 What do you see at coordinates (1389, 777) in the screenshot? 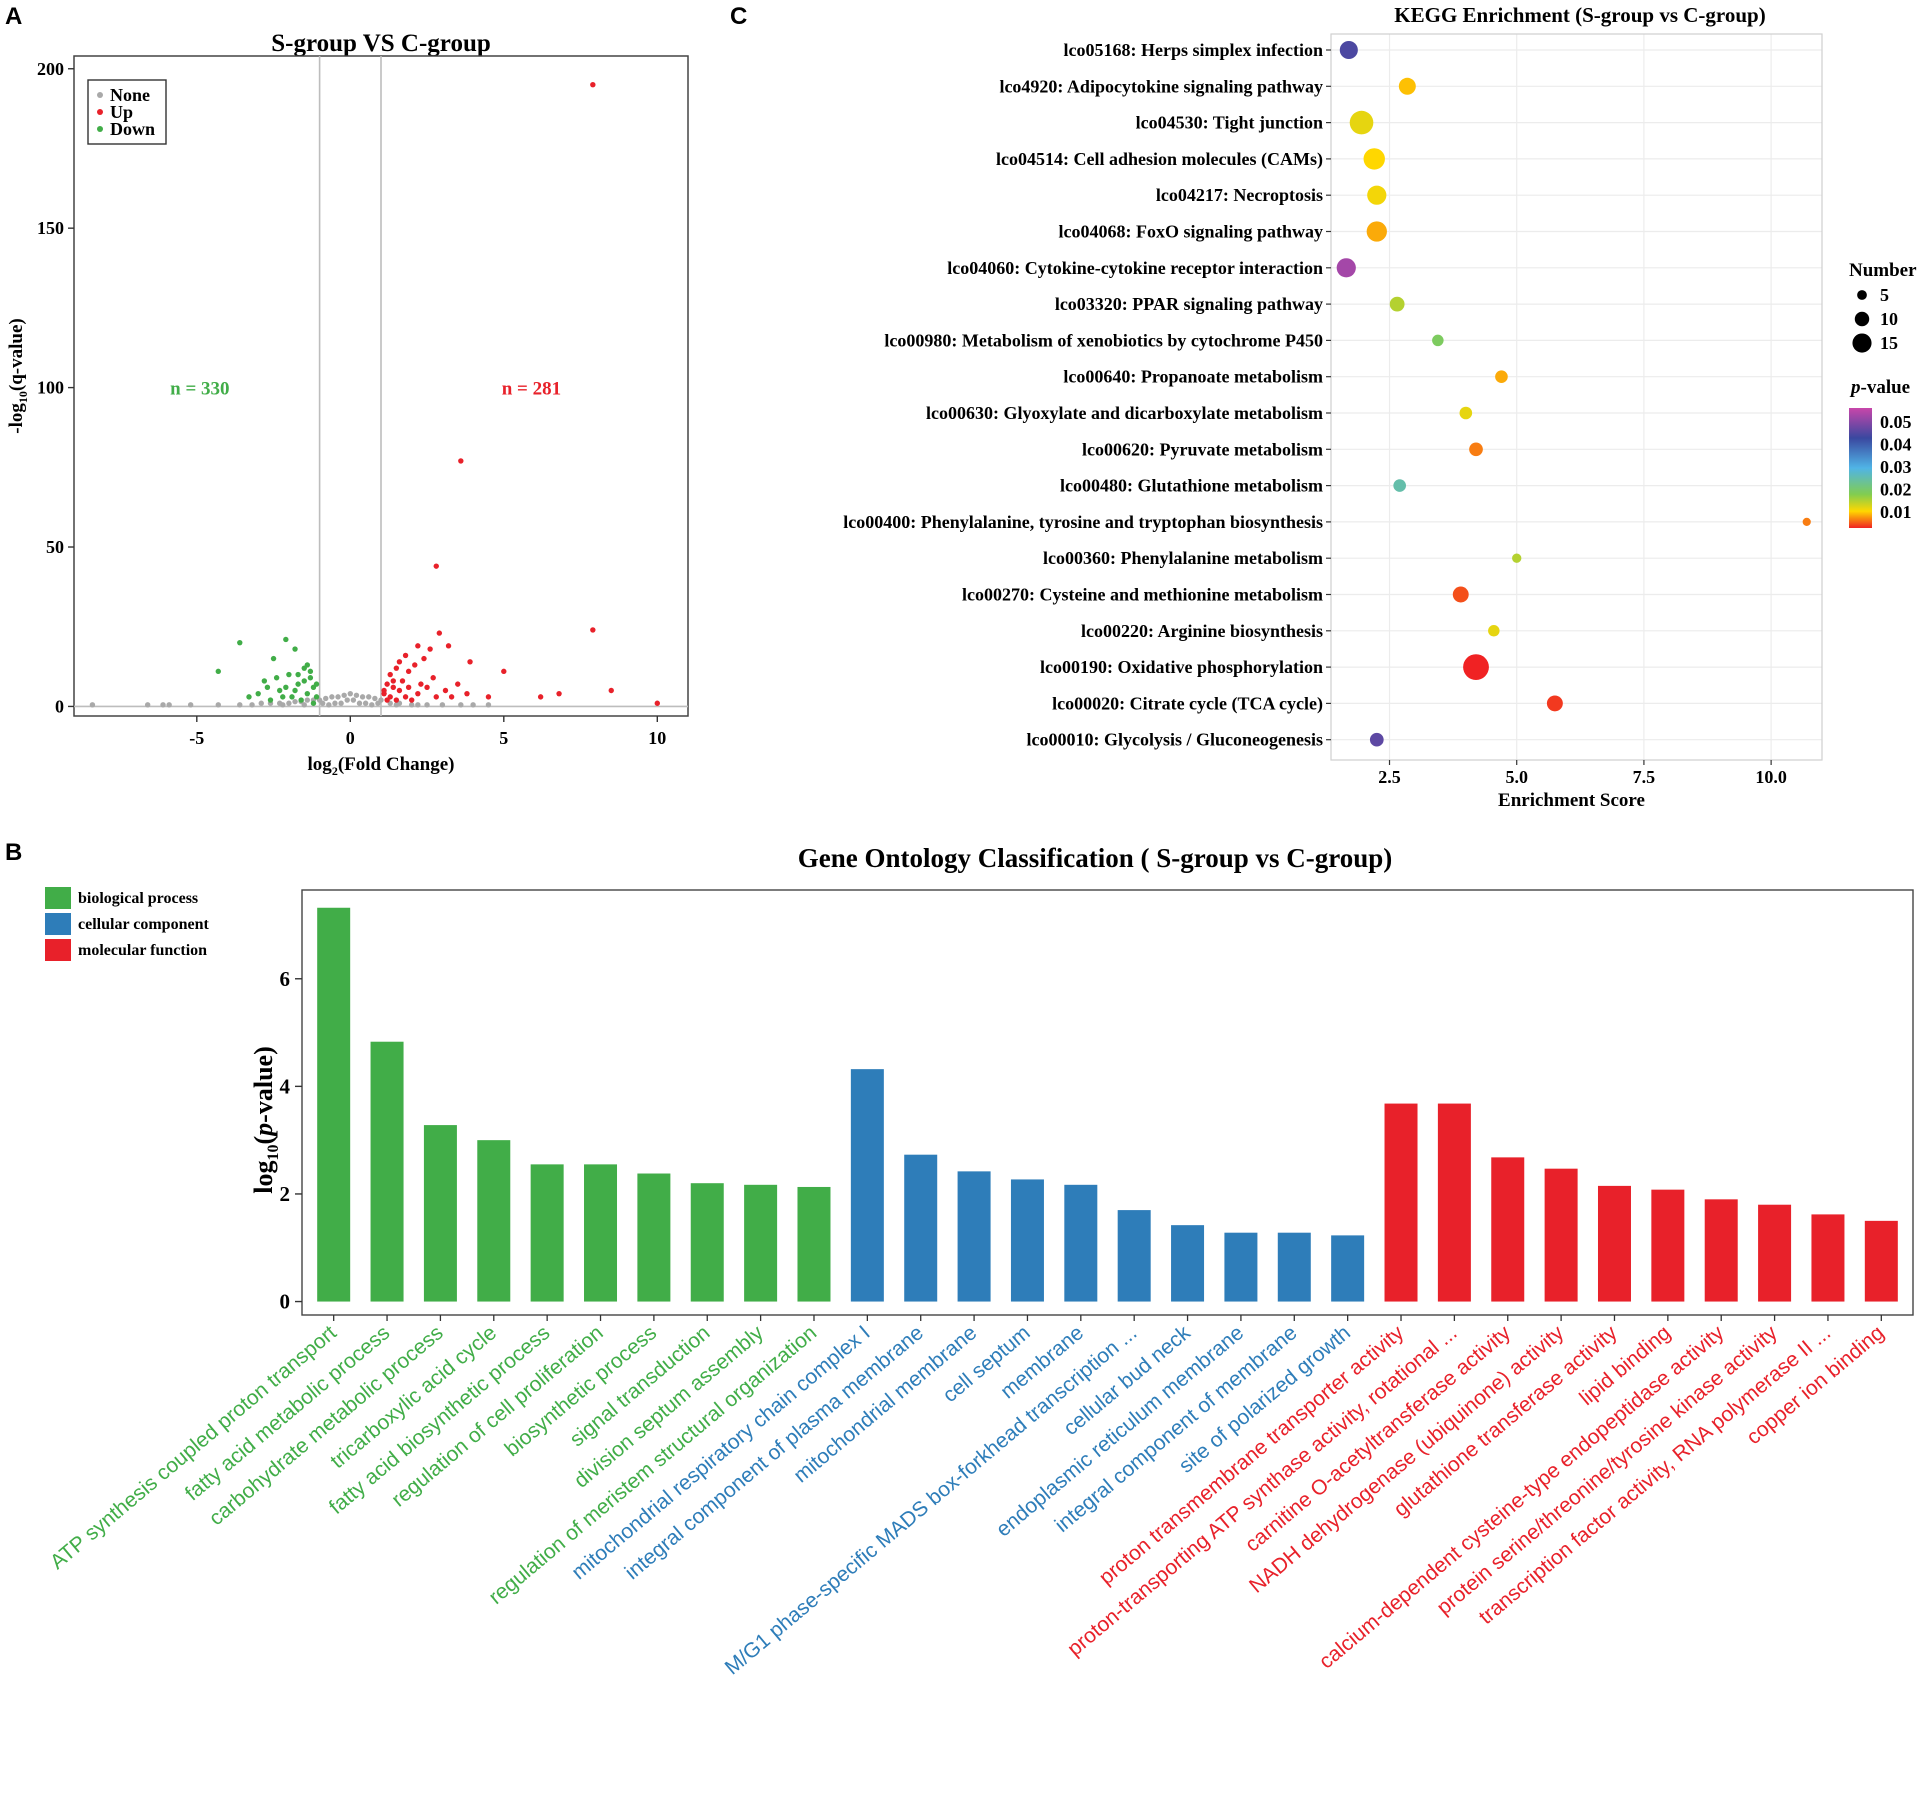
I see `kegg-x-tick-label: 2.5` at bounding box center [1389, 777].